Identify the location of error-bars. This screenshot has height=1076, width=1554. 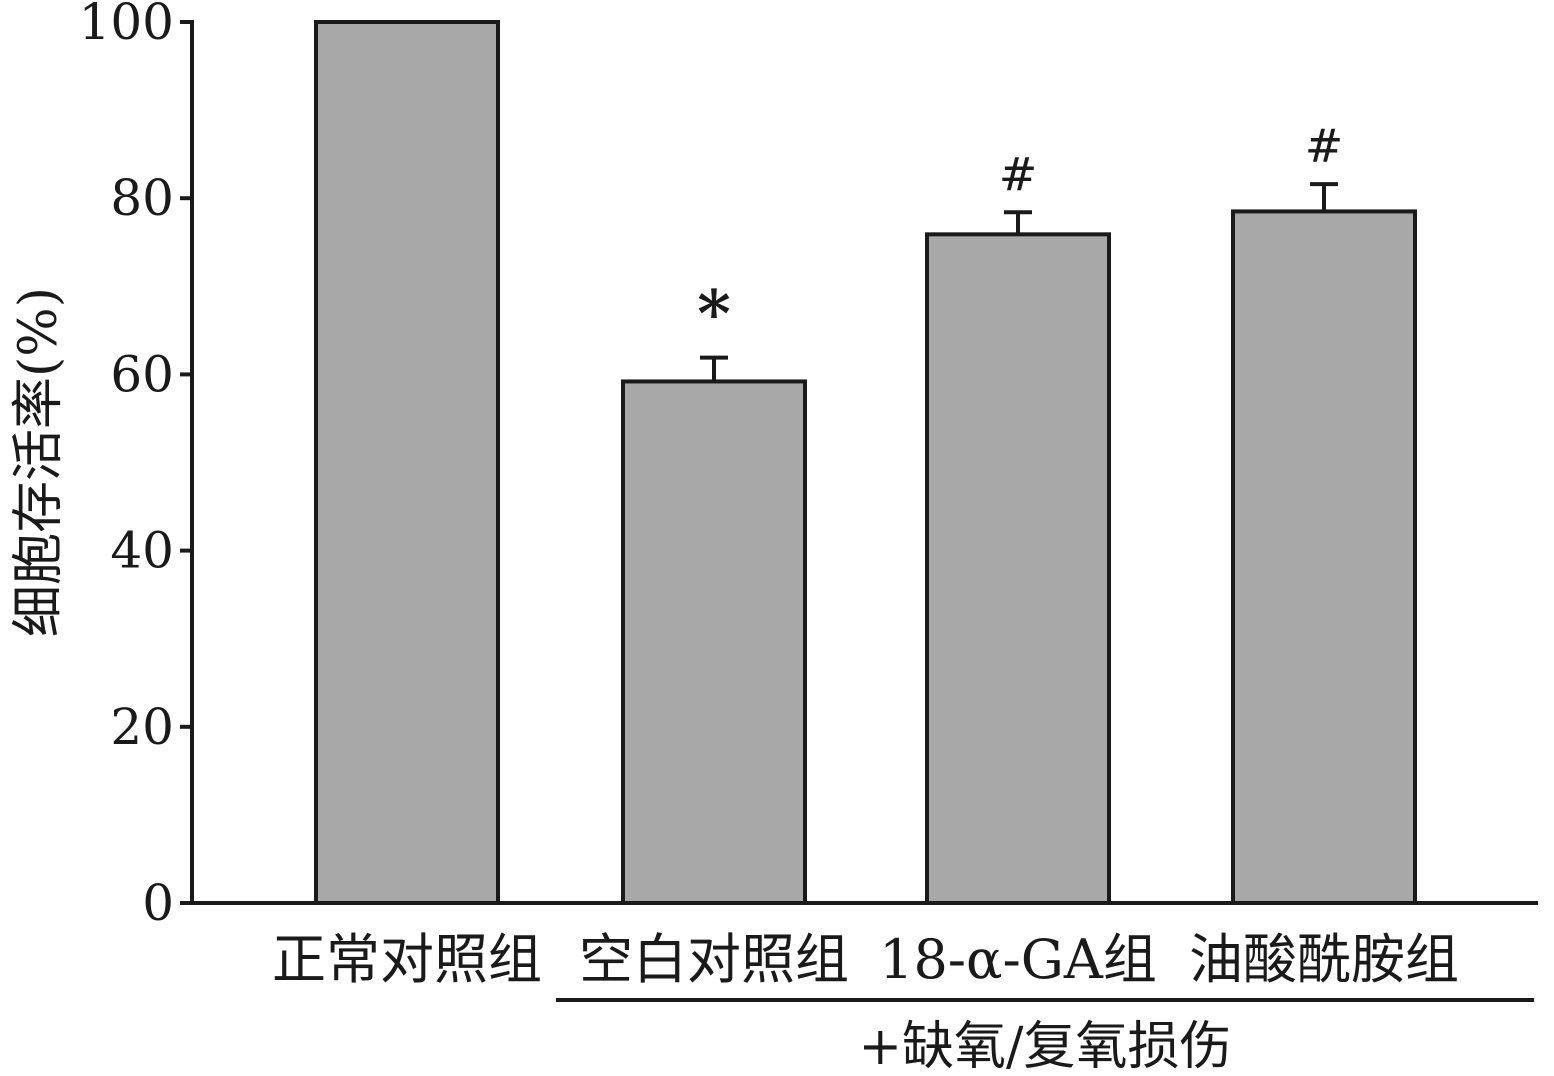
(1019, 282).